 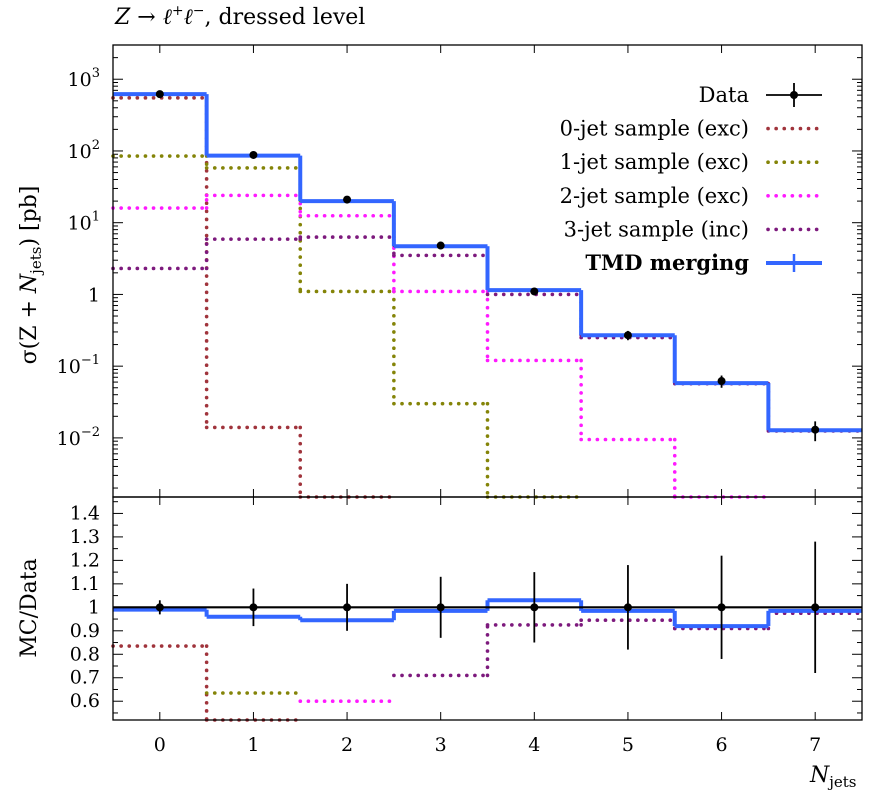 What do you see at coordinates (815, 745) in the screenshot?
I see `x-tick-label: 7` at bounding box center [815, 745].